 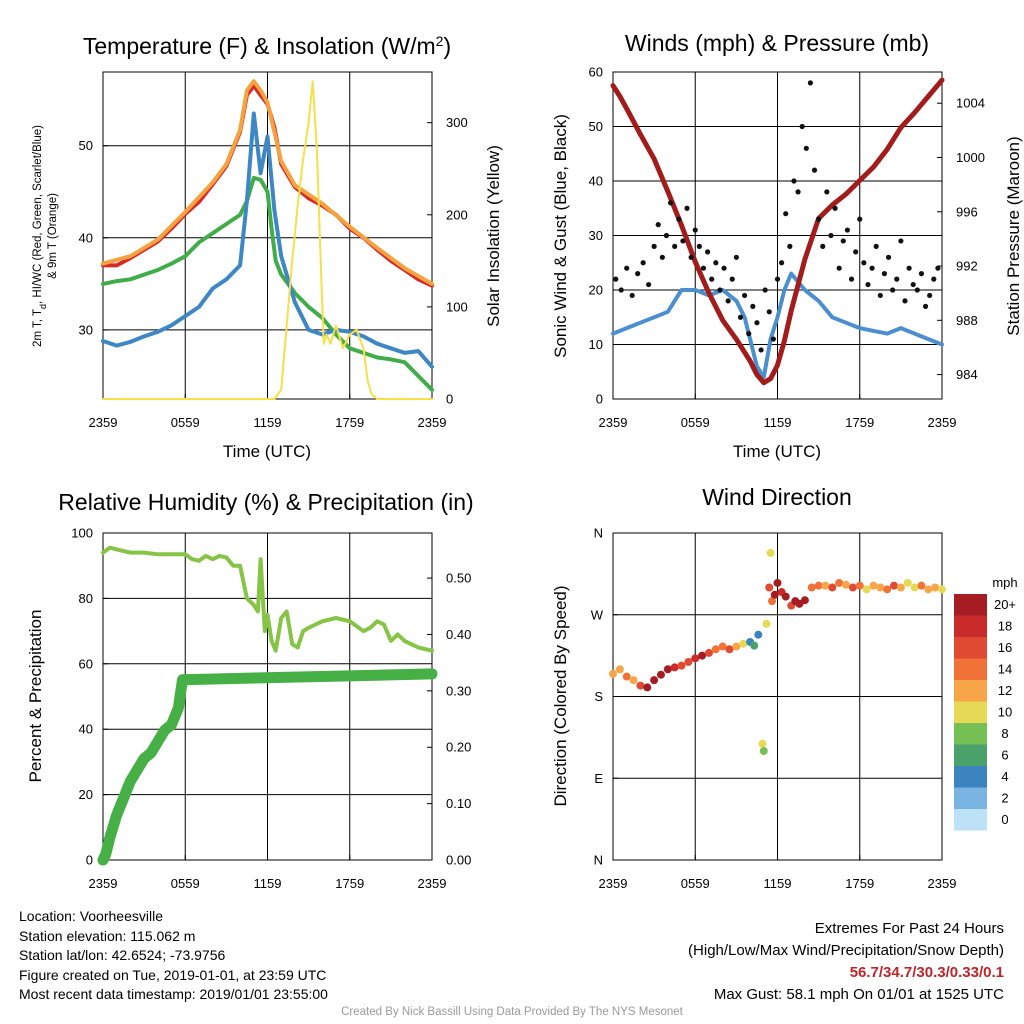 I want to click on speed-colorbar: 20+ 18 16 14 12 10 8 6 4 2 0, so click(x=985, y=712).